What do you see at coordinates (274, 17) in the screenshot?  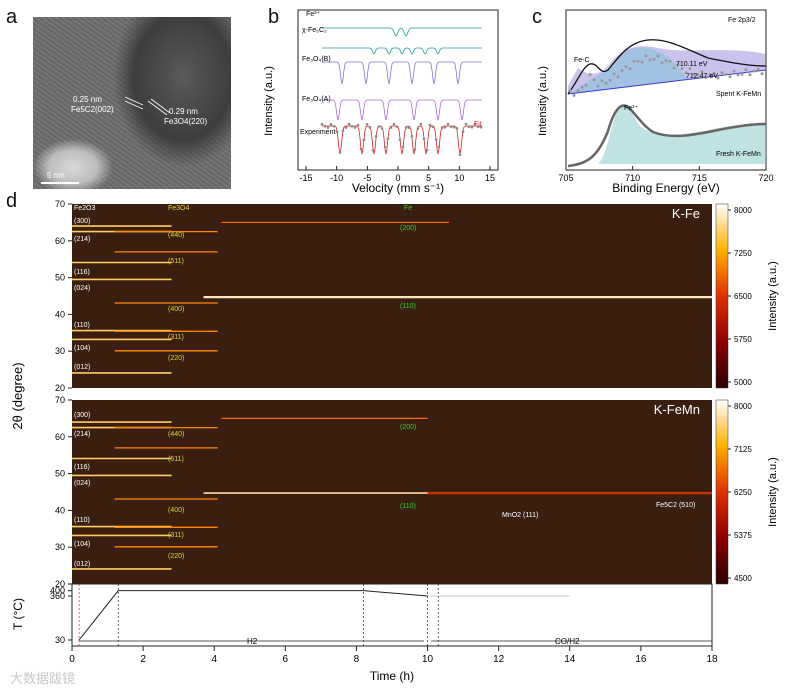 I see `panel-b-letter: b` at bounding box center [274, 17].